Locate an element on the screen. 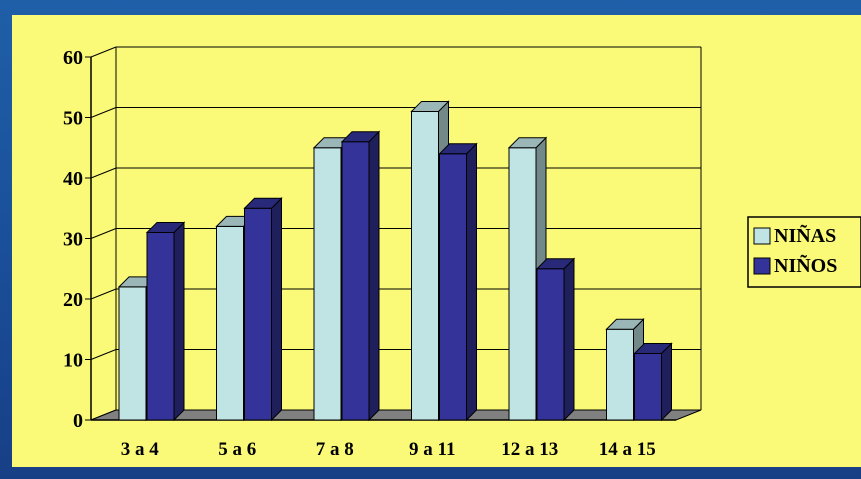  legend-swatch-ni-os is located at coordinates (762, 266).